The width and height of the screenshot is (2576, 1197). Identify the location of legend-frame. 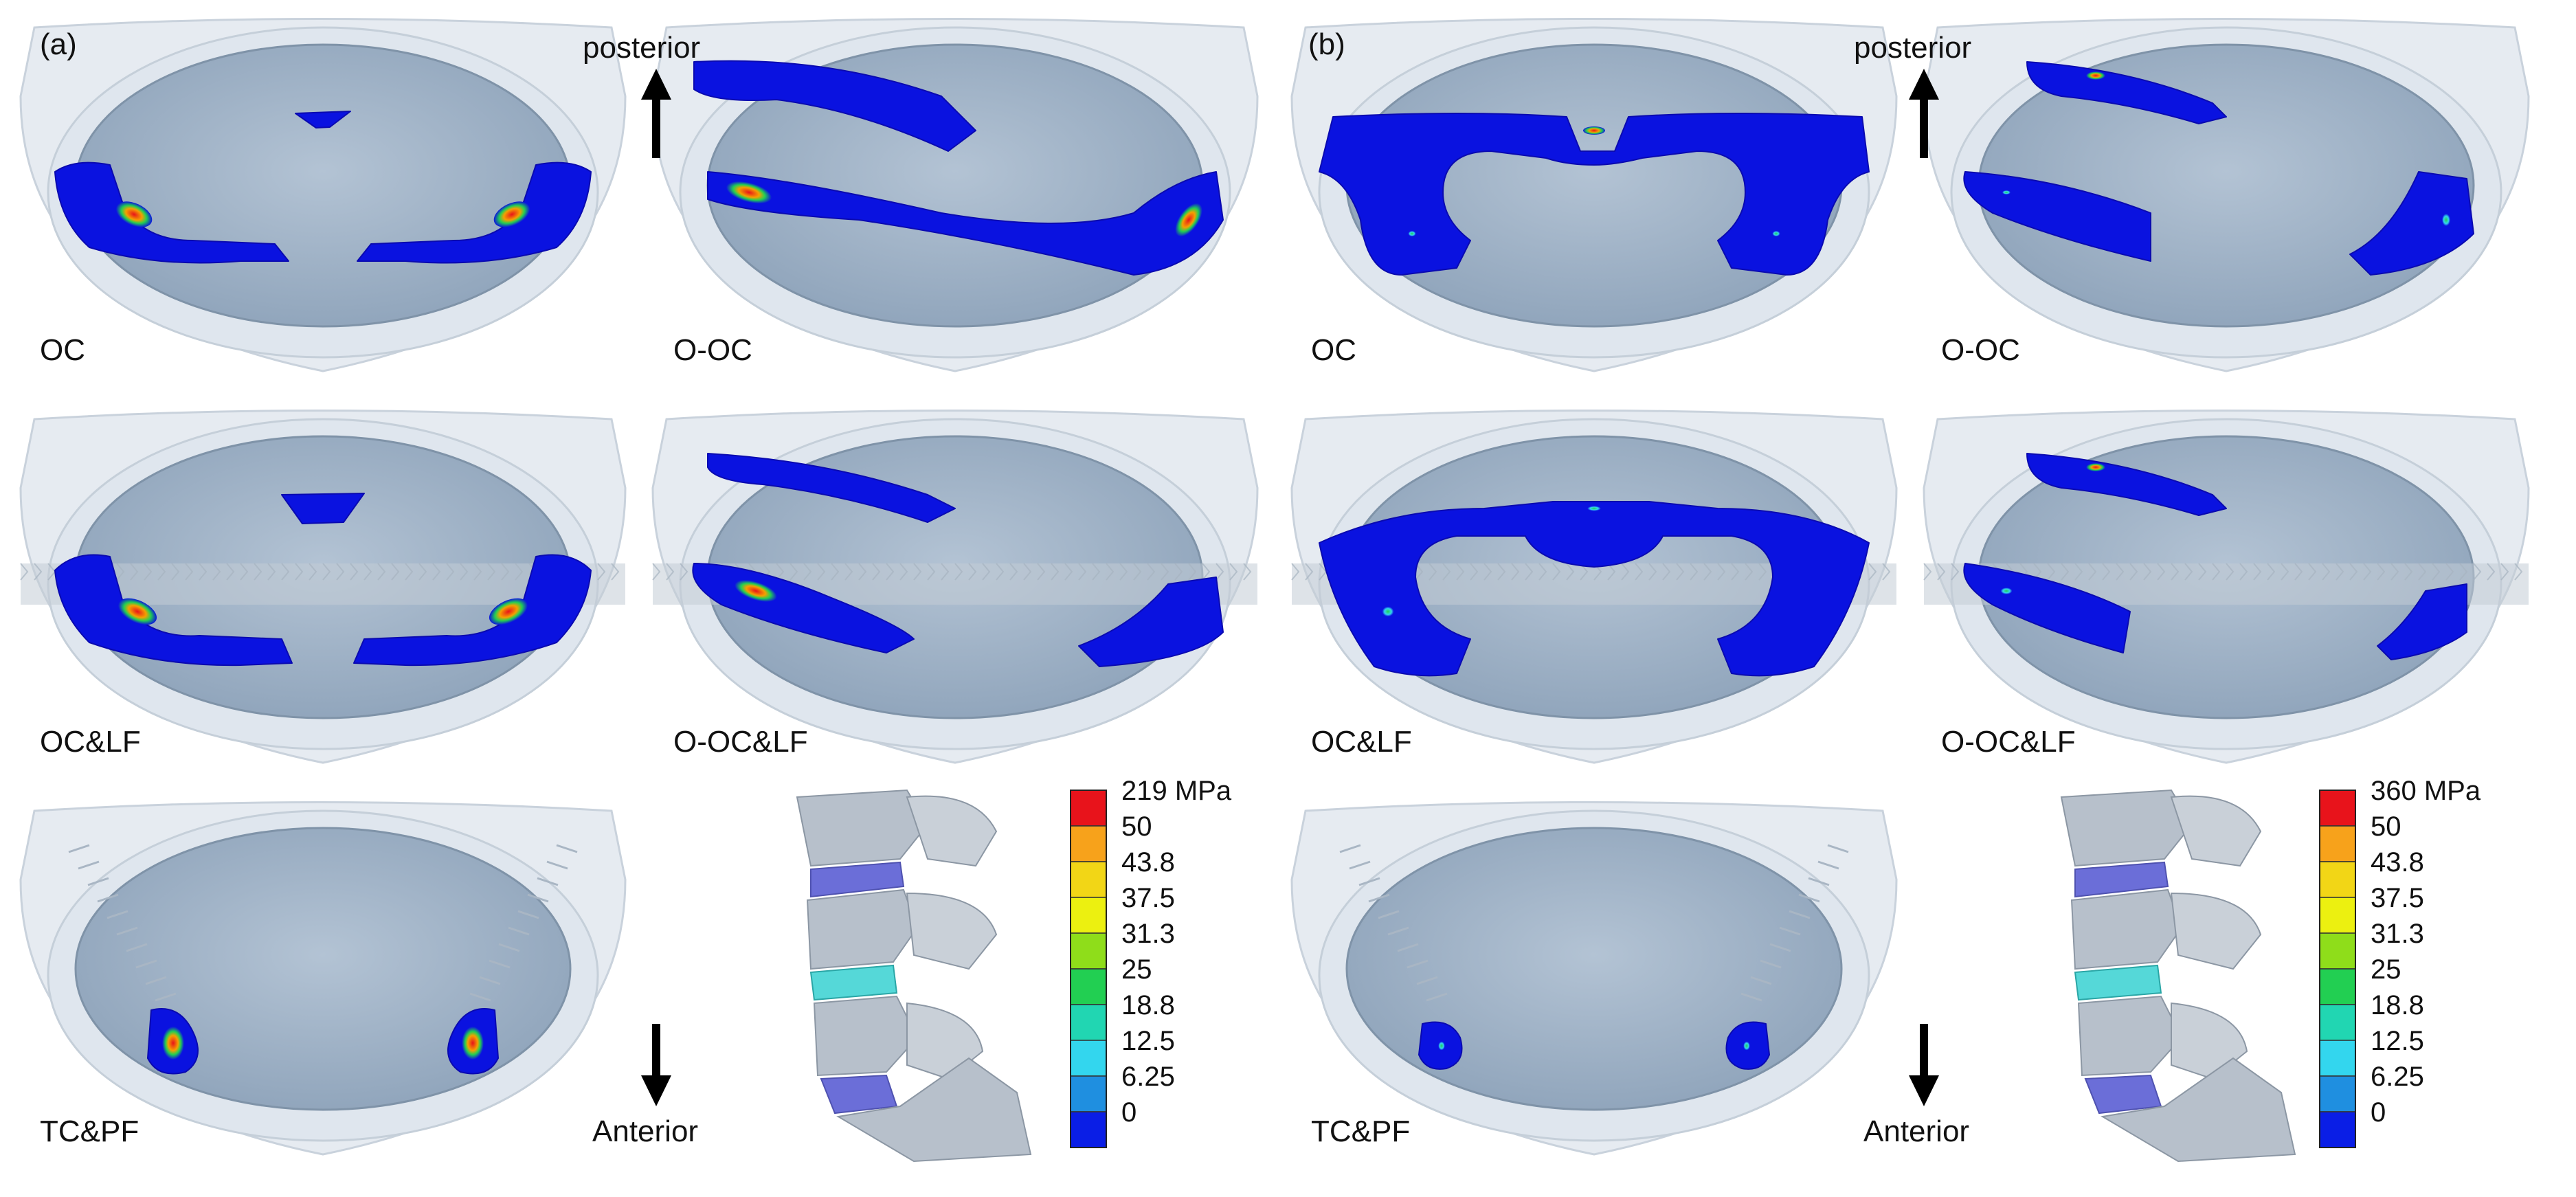
(1088, 969).